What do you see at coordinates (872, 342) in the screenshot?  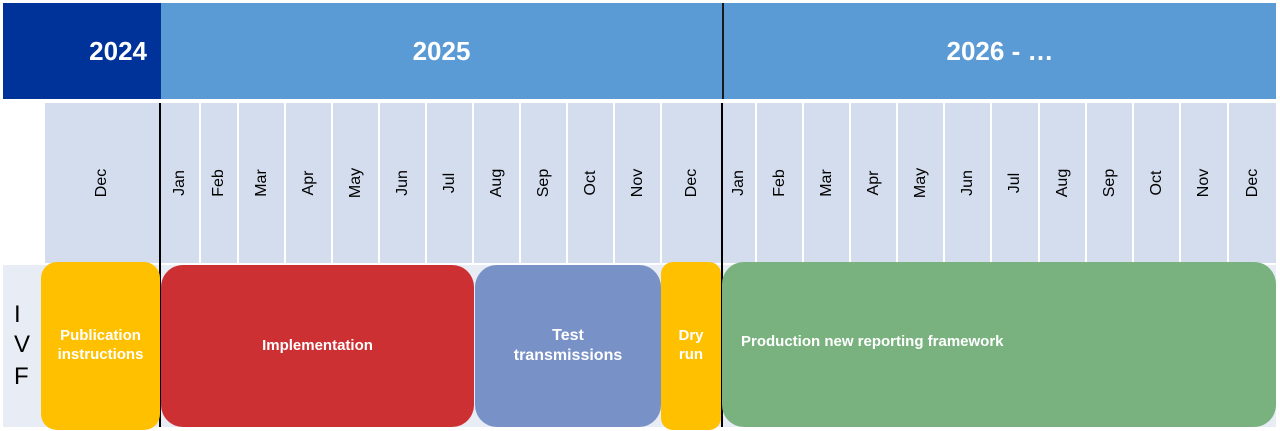 I see `phase-production-label: Production new reporting framework` at bounding box center [872, 342].